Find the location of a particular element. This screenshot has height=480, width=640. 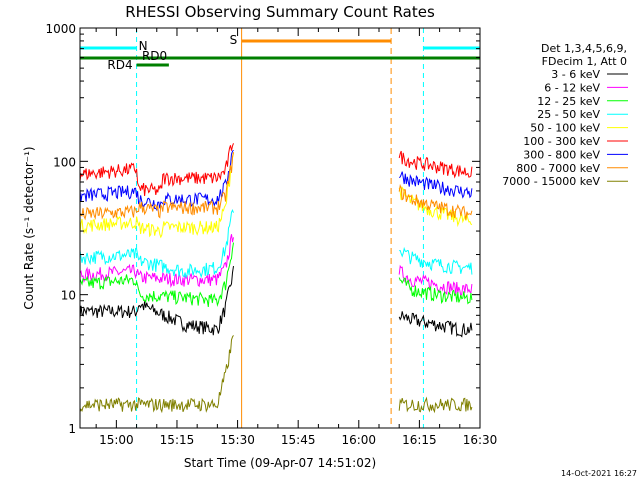

legend-header: Det 1,3,4,5,6,9, is located at coordinates (584, 48).